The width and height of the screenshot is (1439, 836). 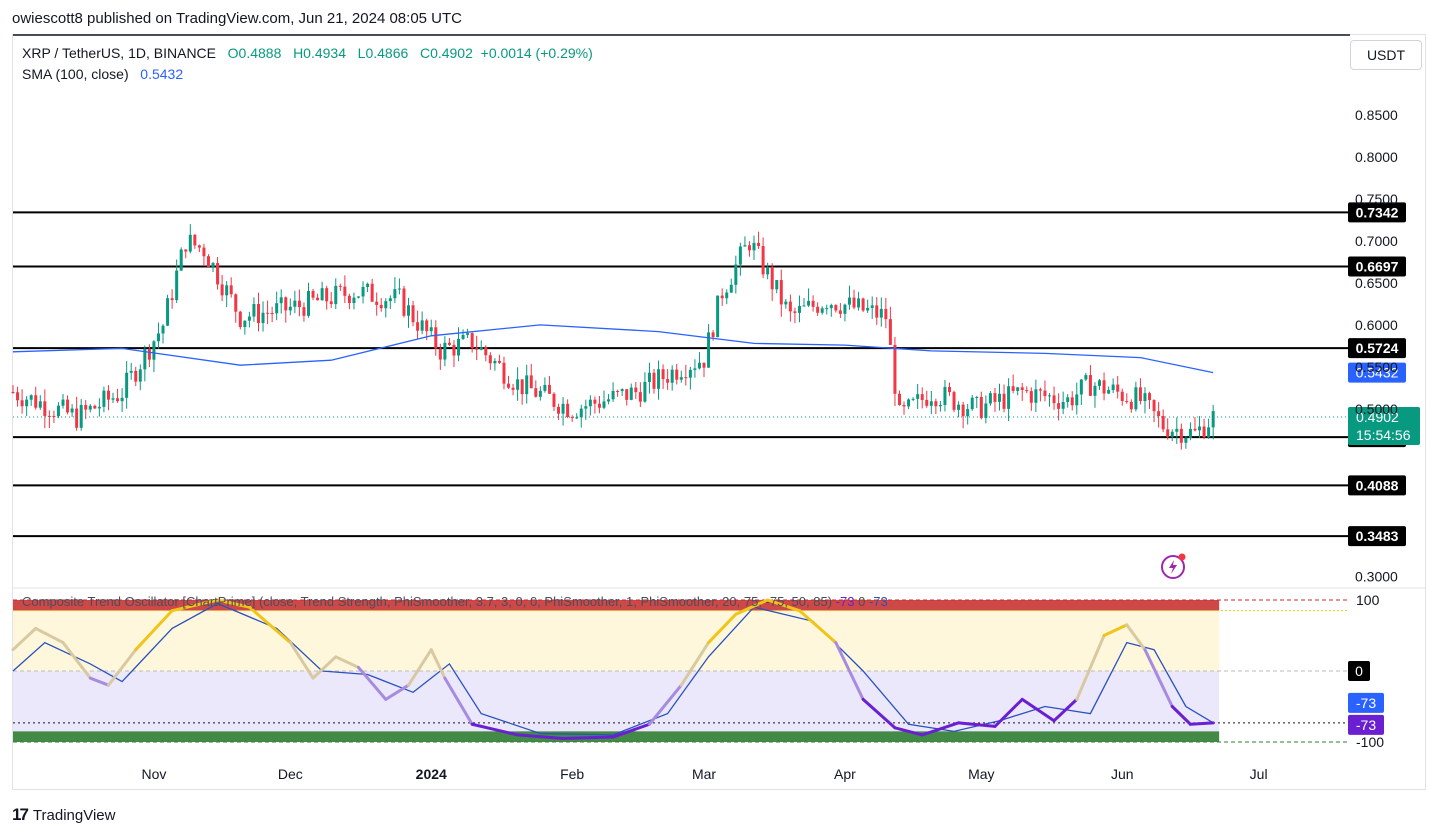 What do you see at coordinates (1386, 55) in the screenshot?
I see `currency-button: USDT` at bounding box center [1386, 55].